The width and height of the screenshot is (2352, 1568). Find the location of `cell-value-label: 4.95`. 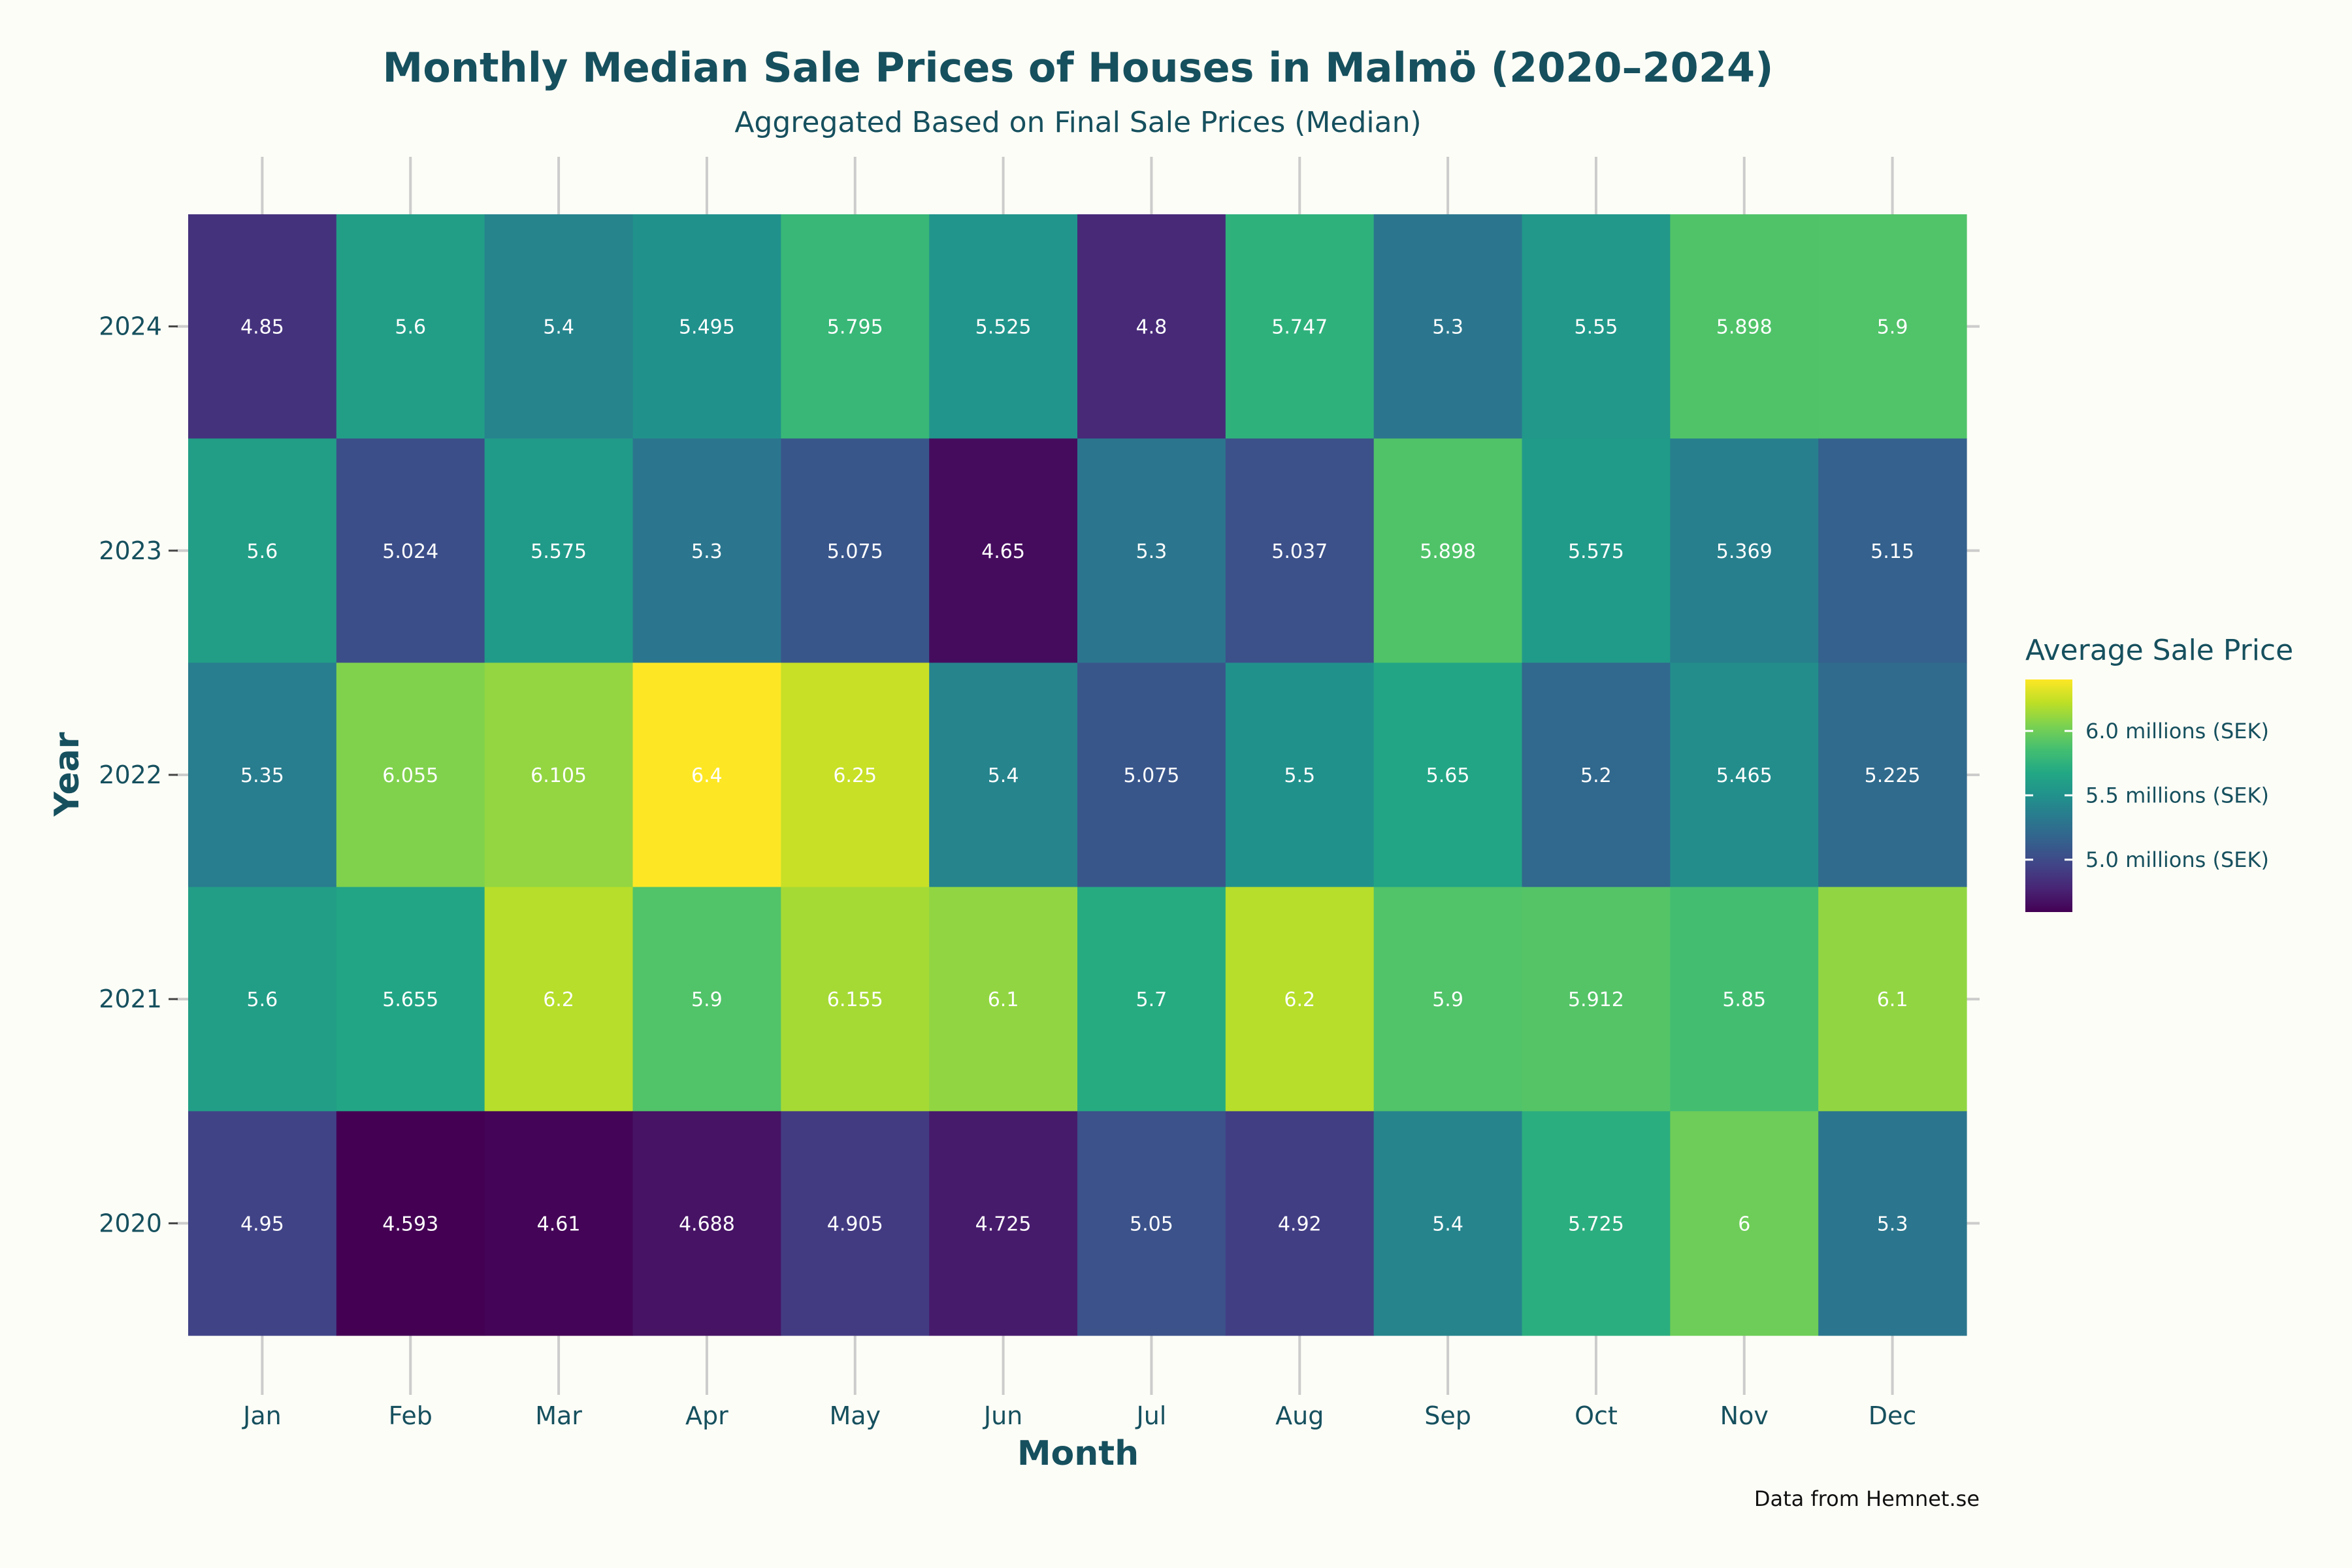

cell-value-label: 4.95 is located at coordinates (262, 1224).